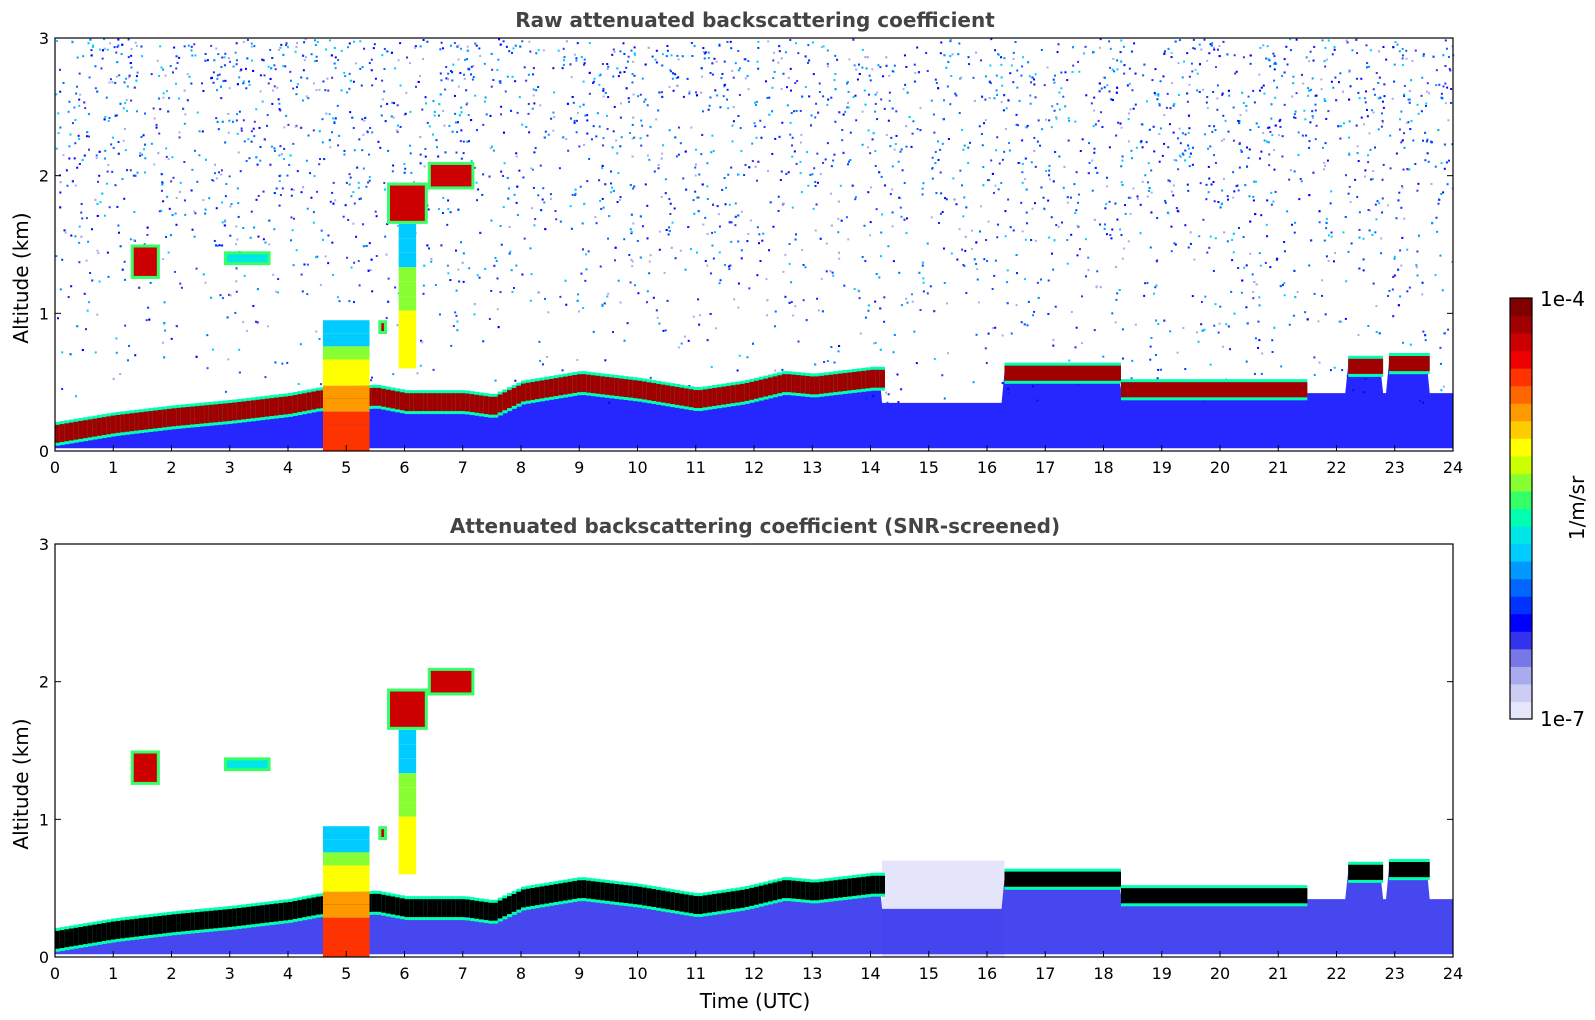  Describe the element at coordinates (1103, 467) in the screenshot. I see `x-tick-label: 18` at that location.